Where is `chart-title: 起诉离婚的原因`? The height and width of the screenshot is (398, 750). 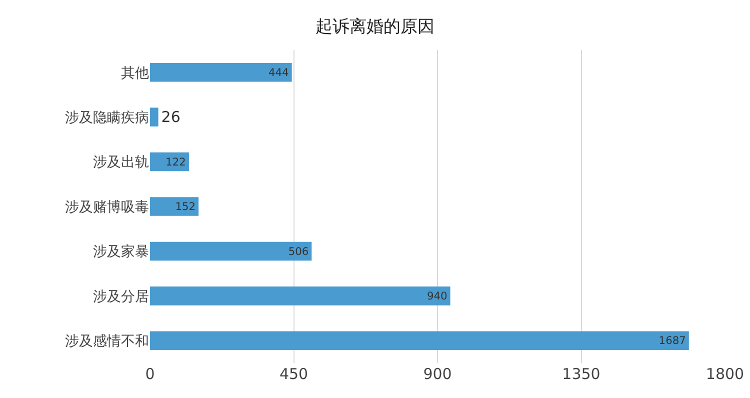 chart-title: 起诉离婚的原因 is located at coordinates (375, 26).